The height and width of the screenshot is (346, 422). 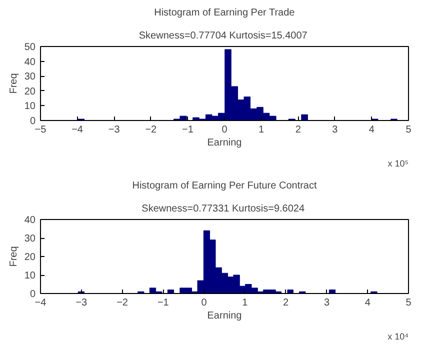 What do you see at coordinates (40, 130) in the screenshot?
I see `x-tick-label: −5` at bounding box center [40, 130].